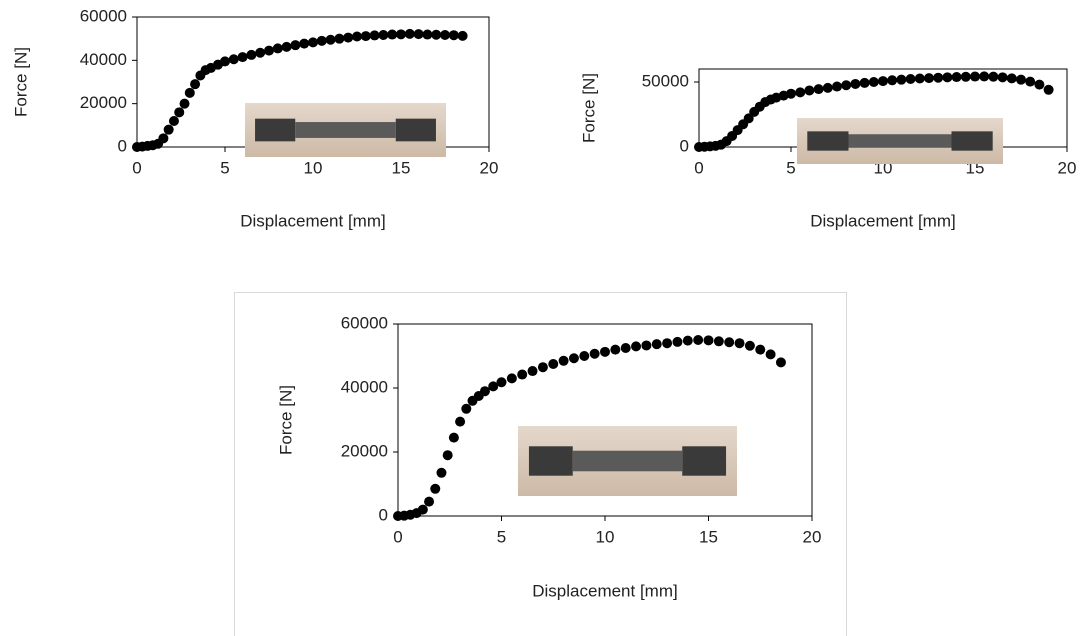 This screenshot has height=636, width=1084. What do you see at coordinates (312, 220) in the screenshot?
I see `x-axis-title: Displacement [mm]` at bounding box center [312, 220].